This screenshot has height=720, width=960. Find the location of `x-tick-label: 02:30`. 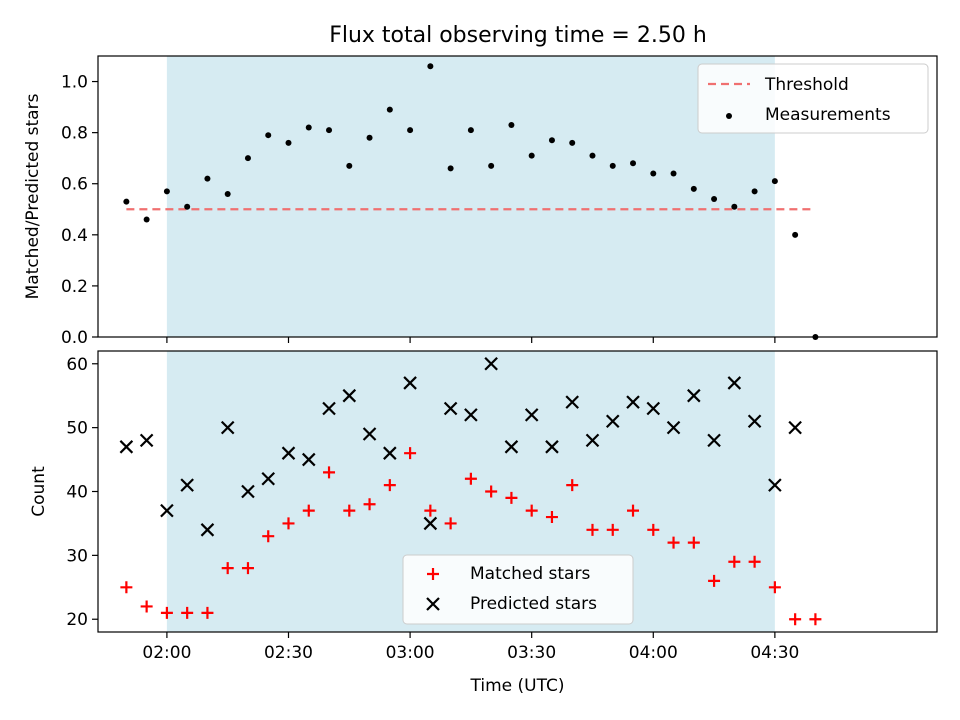

x-tick-label: 02:30 is located at coordinates (288, 653).